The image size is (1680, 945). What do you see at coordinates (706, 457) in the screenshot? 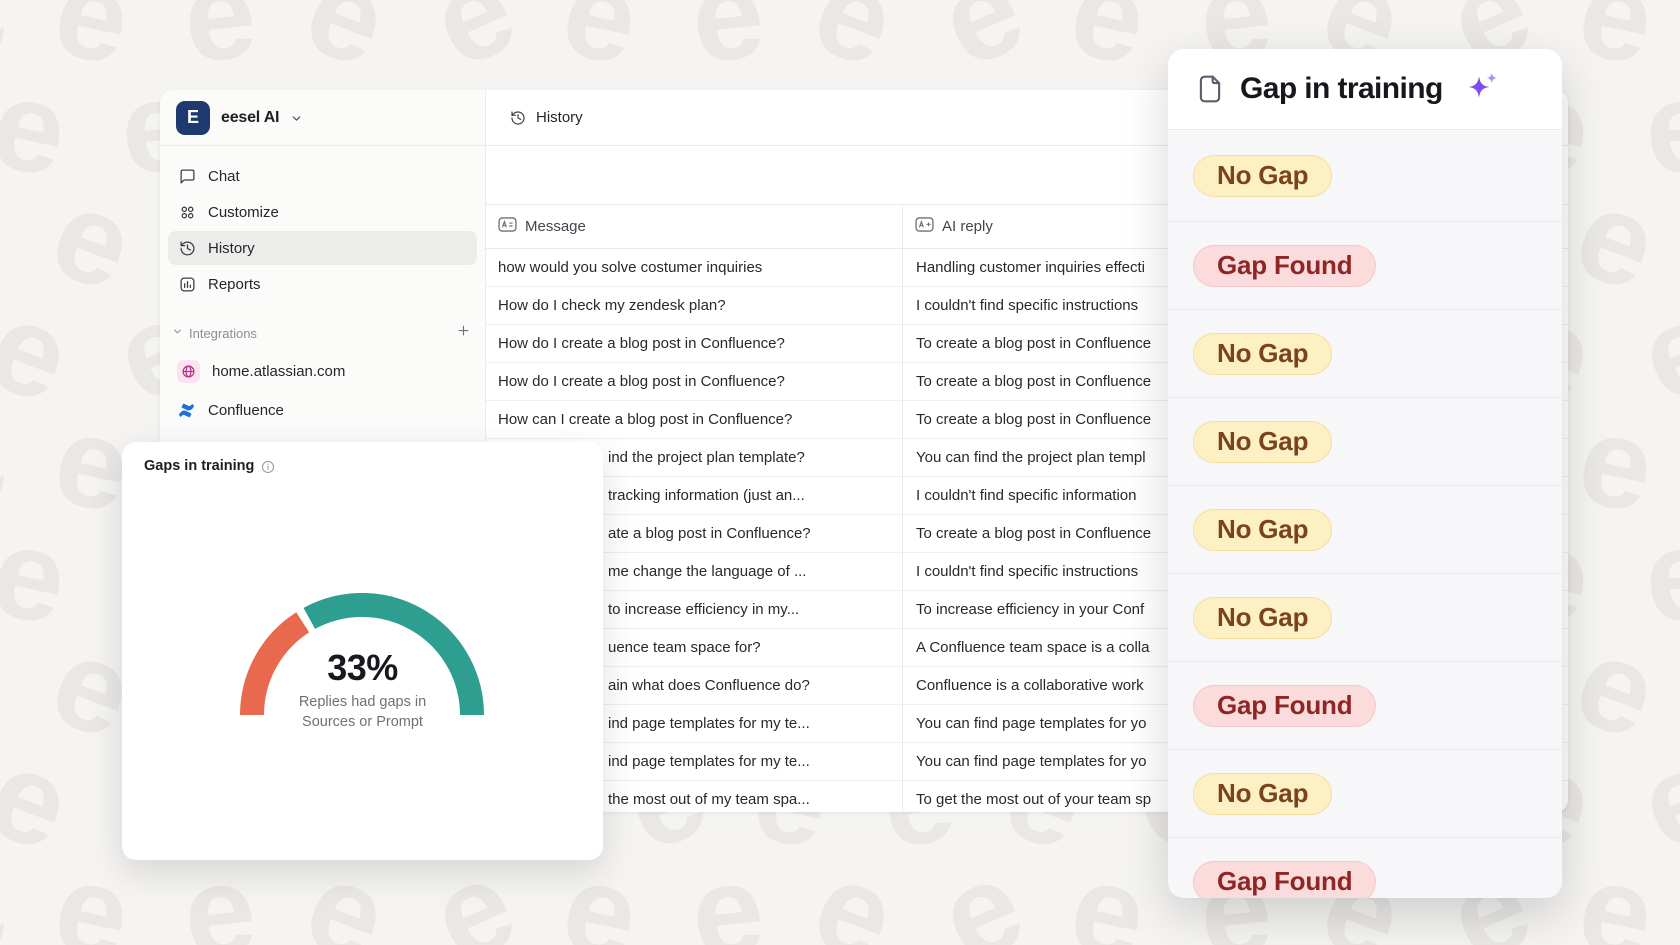
I see `message-cell-text: ind the project plan template?` at bounding box center [706, 457].